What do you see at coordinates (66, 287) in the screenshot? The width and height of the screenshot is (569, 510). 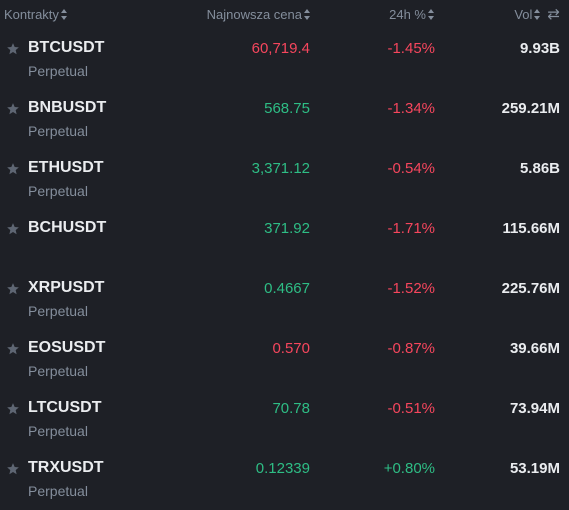 I see `contract-symbol: XRPUSDT` at bounding box center [66, 287].